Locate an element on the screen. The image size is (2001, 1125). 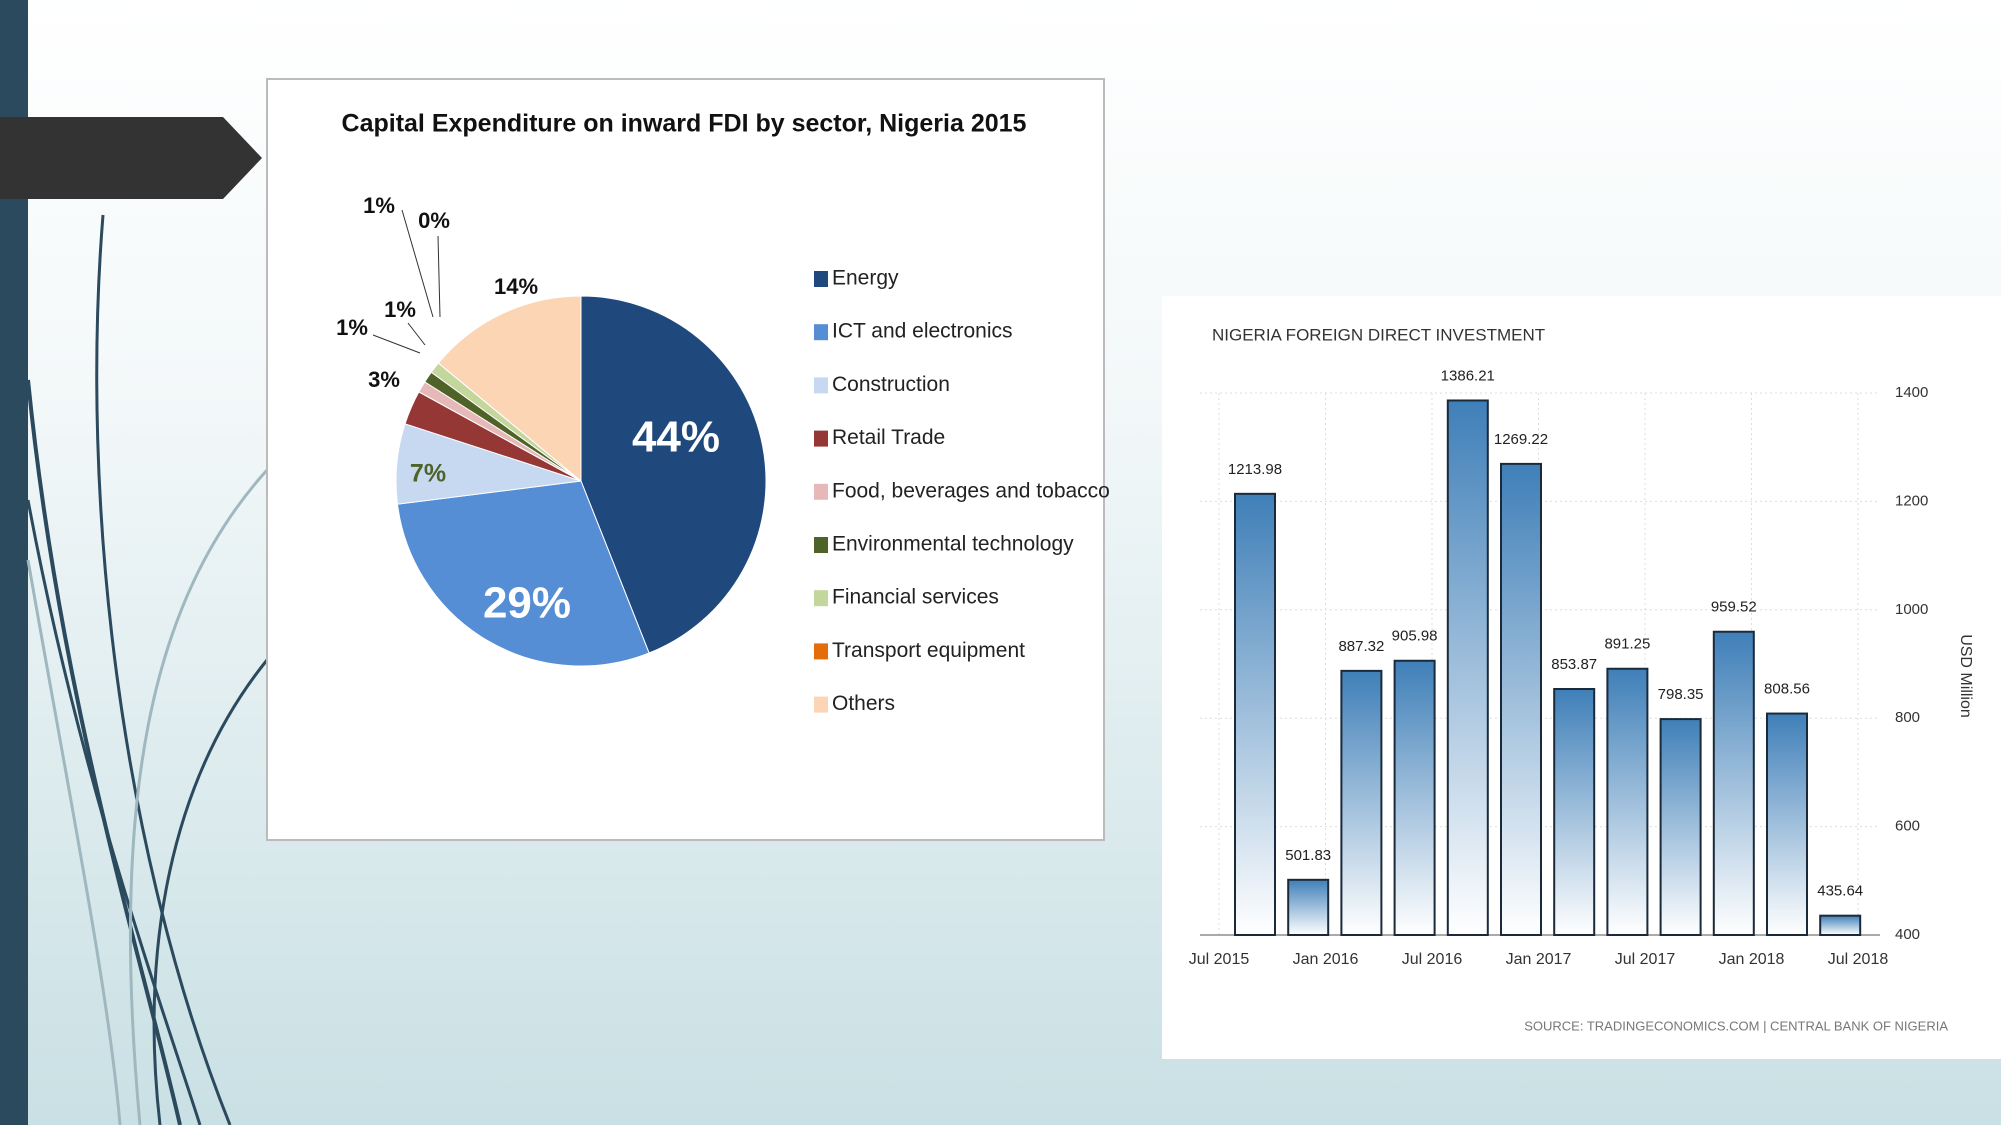
y-tick-label: 1400 is located at coordinates (1911, 392).